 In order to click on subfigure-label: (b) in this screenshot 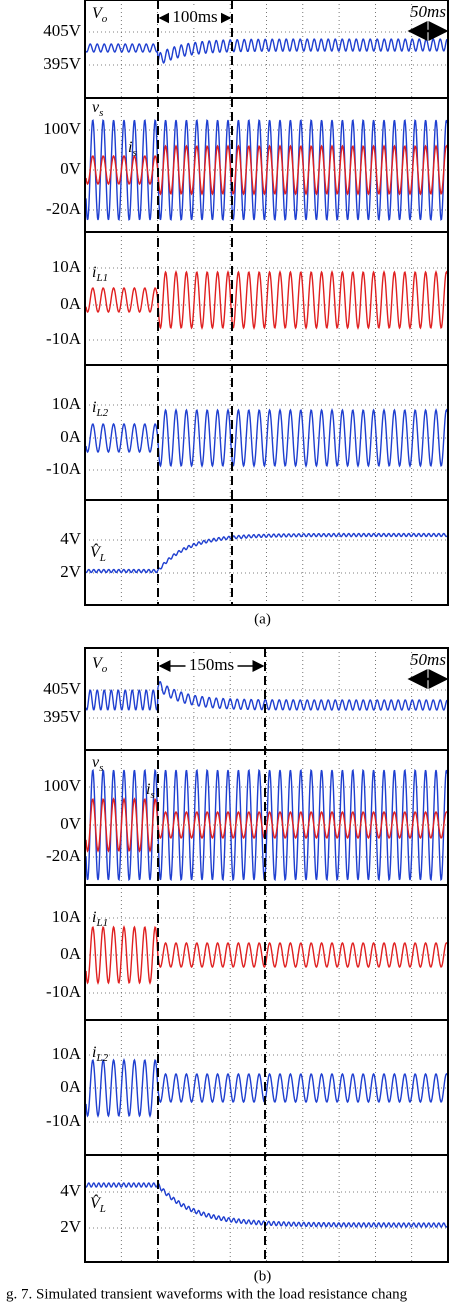, I will do `click(263, 1276)`.